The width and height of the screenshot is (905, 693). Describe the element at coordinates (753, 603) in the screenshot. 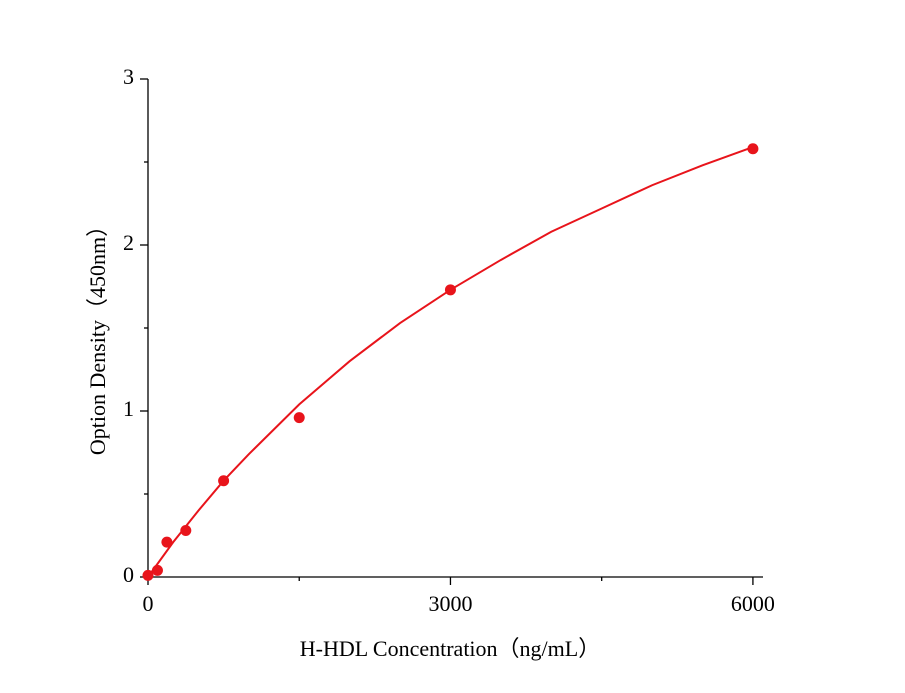

I see `x-tick-label: 6000` at that location.